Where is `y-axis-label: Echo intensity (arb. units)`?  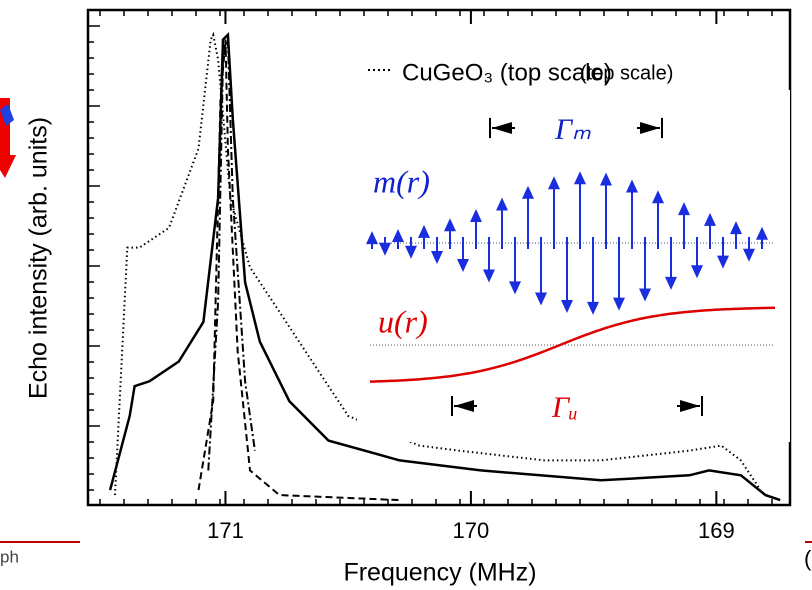 y-axis-label: Echo intensity (arb. units) is located at coordinates (39, 258).